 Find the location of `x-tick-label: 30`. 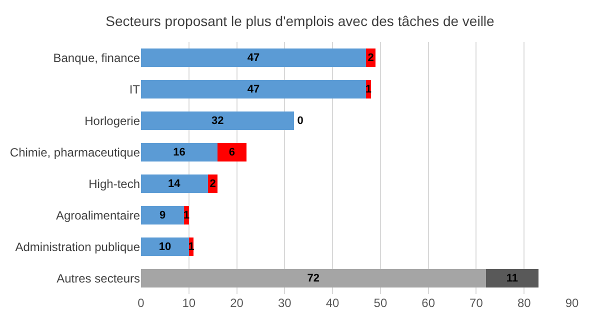

x-tick-label: 30 is located at coordinates (285, 303).